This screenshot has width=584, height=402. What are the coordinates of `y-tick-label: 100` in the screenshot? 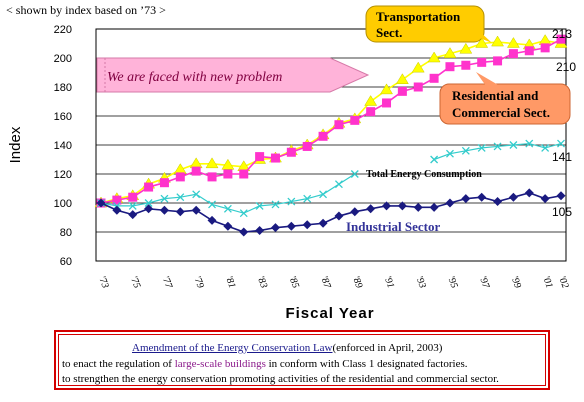 It's located at (63, 204).